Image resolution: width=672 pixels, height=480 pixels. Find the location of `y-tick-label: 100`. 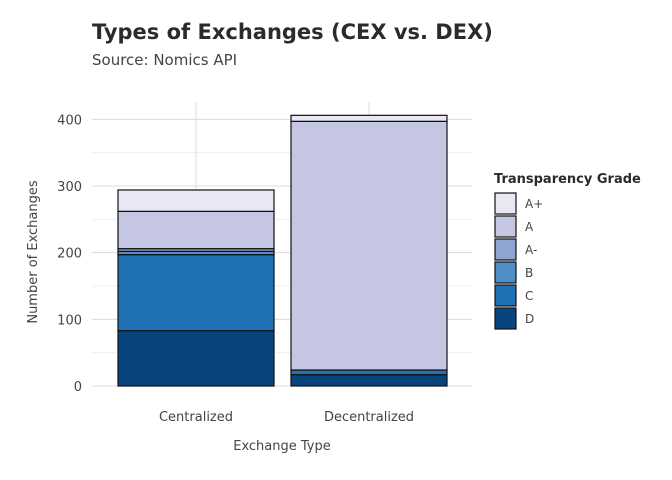

y-tick-label: 100 is located at coordinates (69, 320).